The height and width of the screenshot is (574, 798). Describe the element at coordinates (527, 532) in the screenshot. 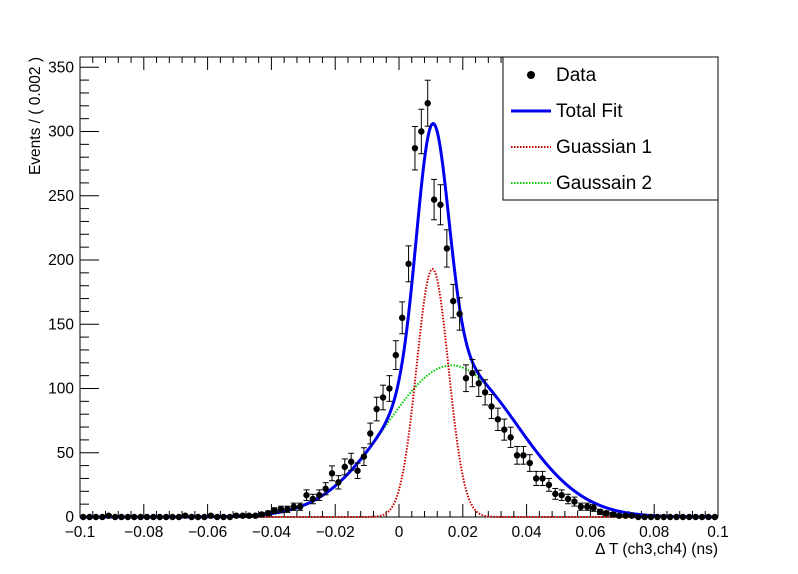

I see `x-tick-label: 0.04` at that location.